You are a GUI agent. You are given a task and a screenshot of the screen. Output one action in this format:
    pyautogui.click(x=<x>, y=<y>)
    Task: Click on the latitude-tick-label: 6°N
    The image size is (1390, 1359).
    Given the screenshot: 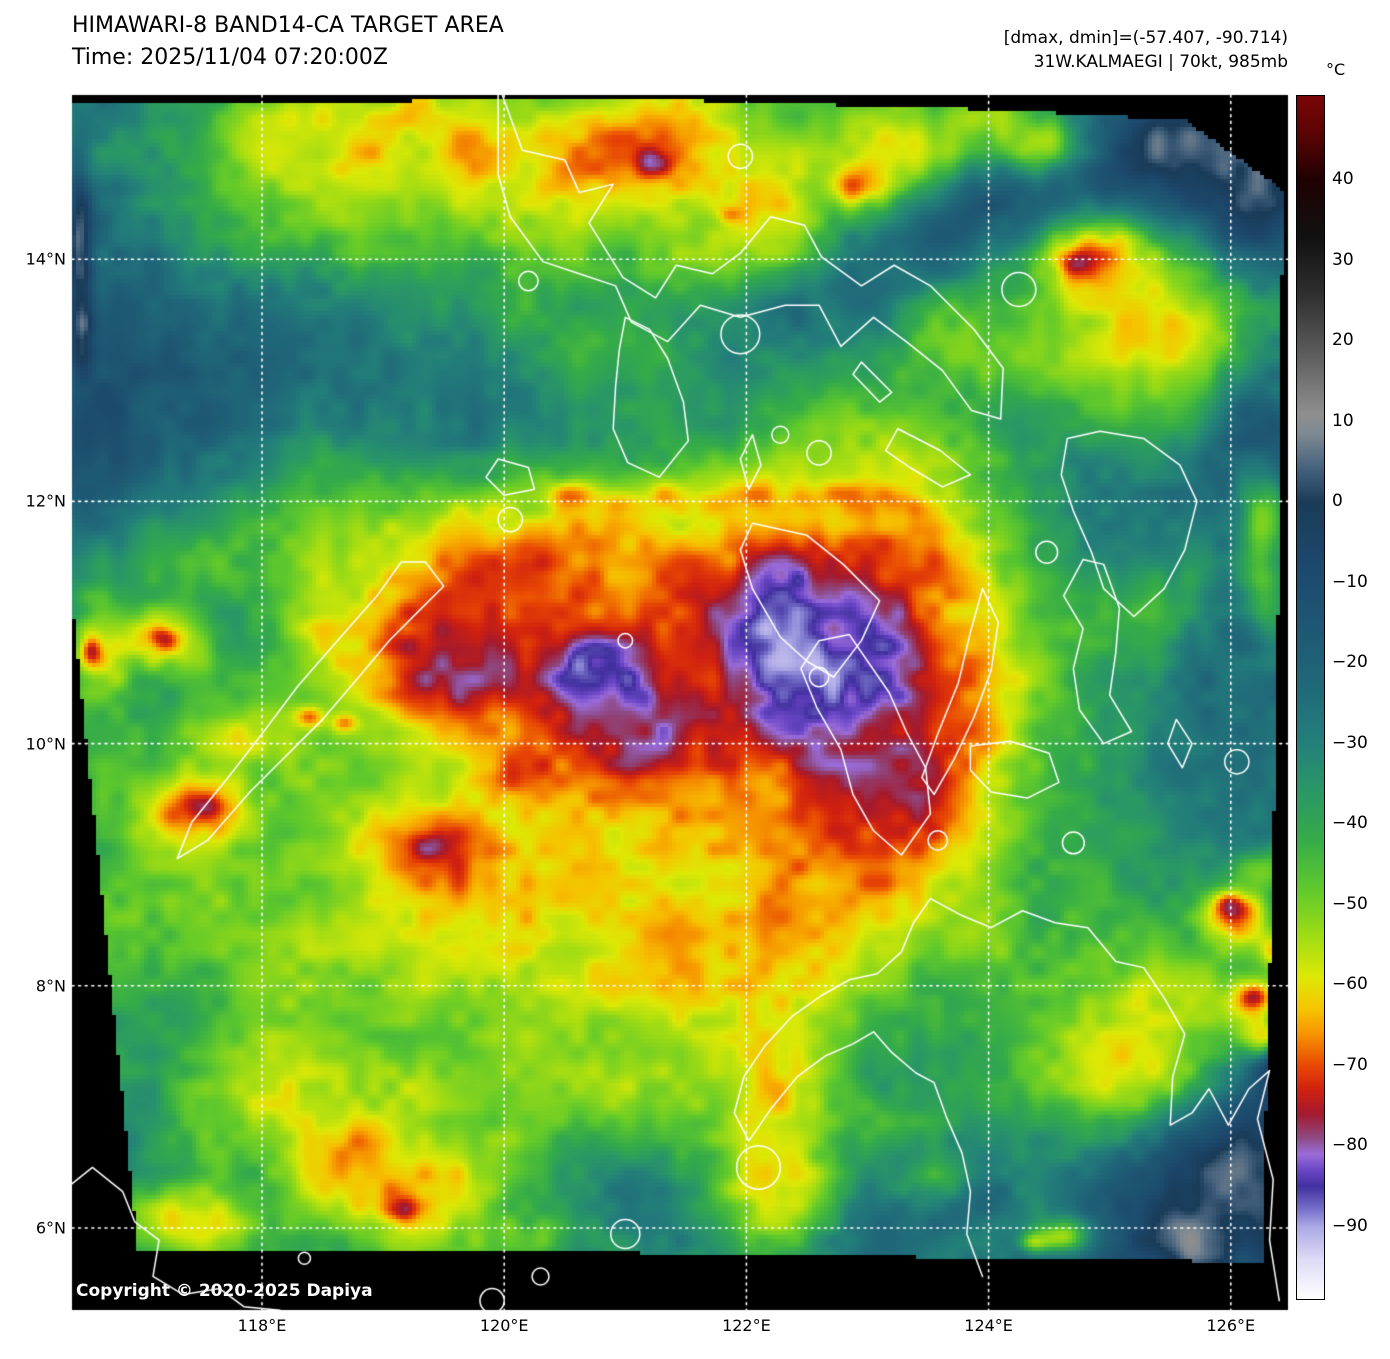 What is the action you would take?
    pyautogui.click(x=50, y=1228)
    